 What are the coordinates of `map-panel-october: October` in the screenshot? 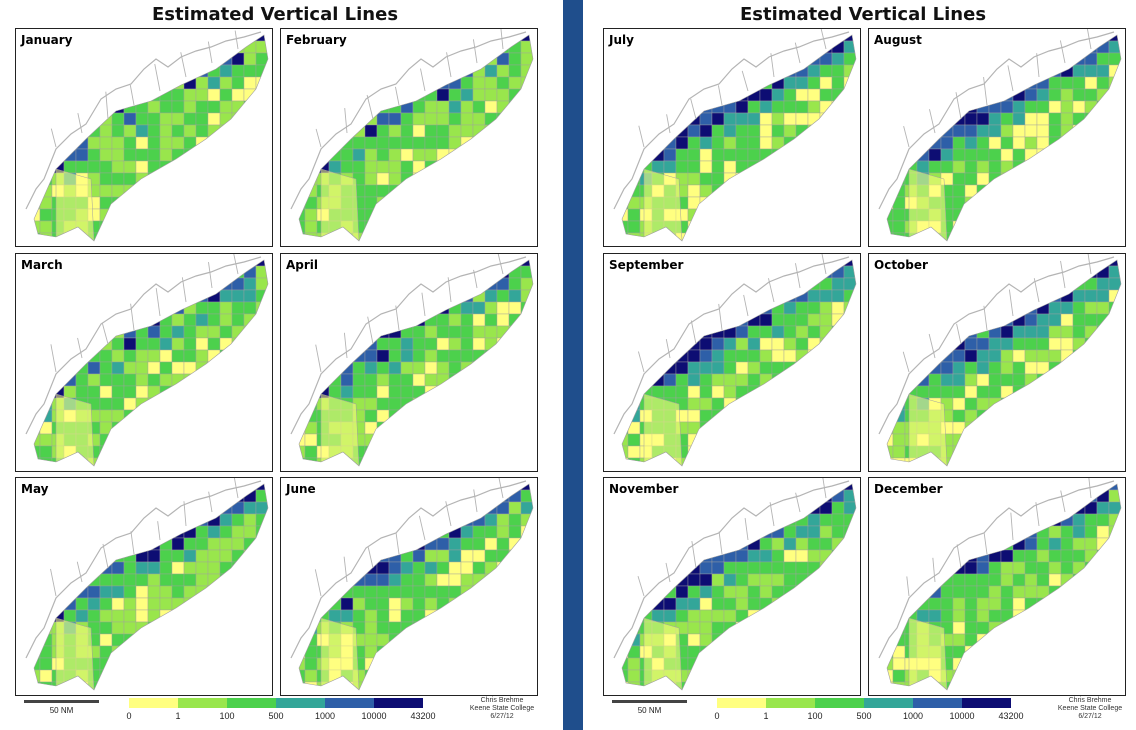 It's located at (997, 362).